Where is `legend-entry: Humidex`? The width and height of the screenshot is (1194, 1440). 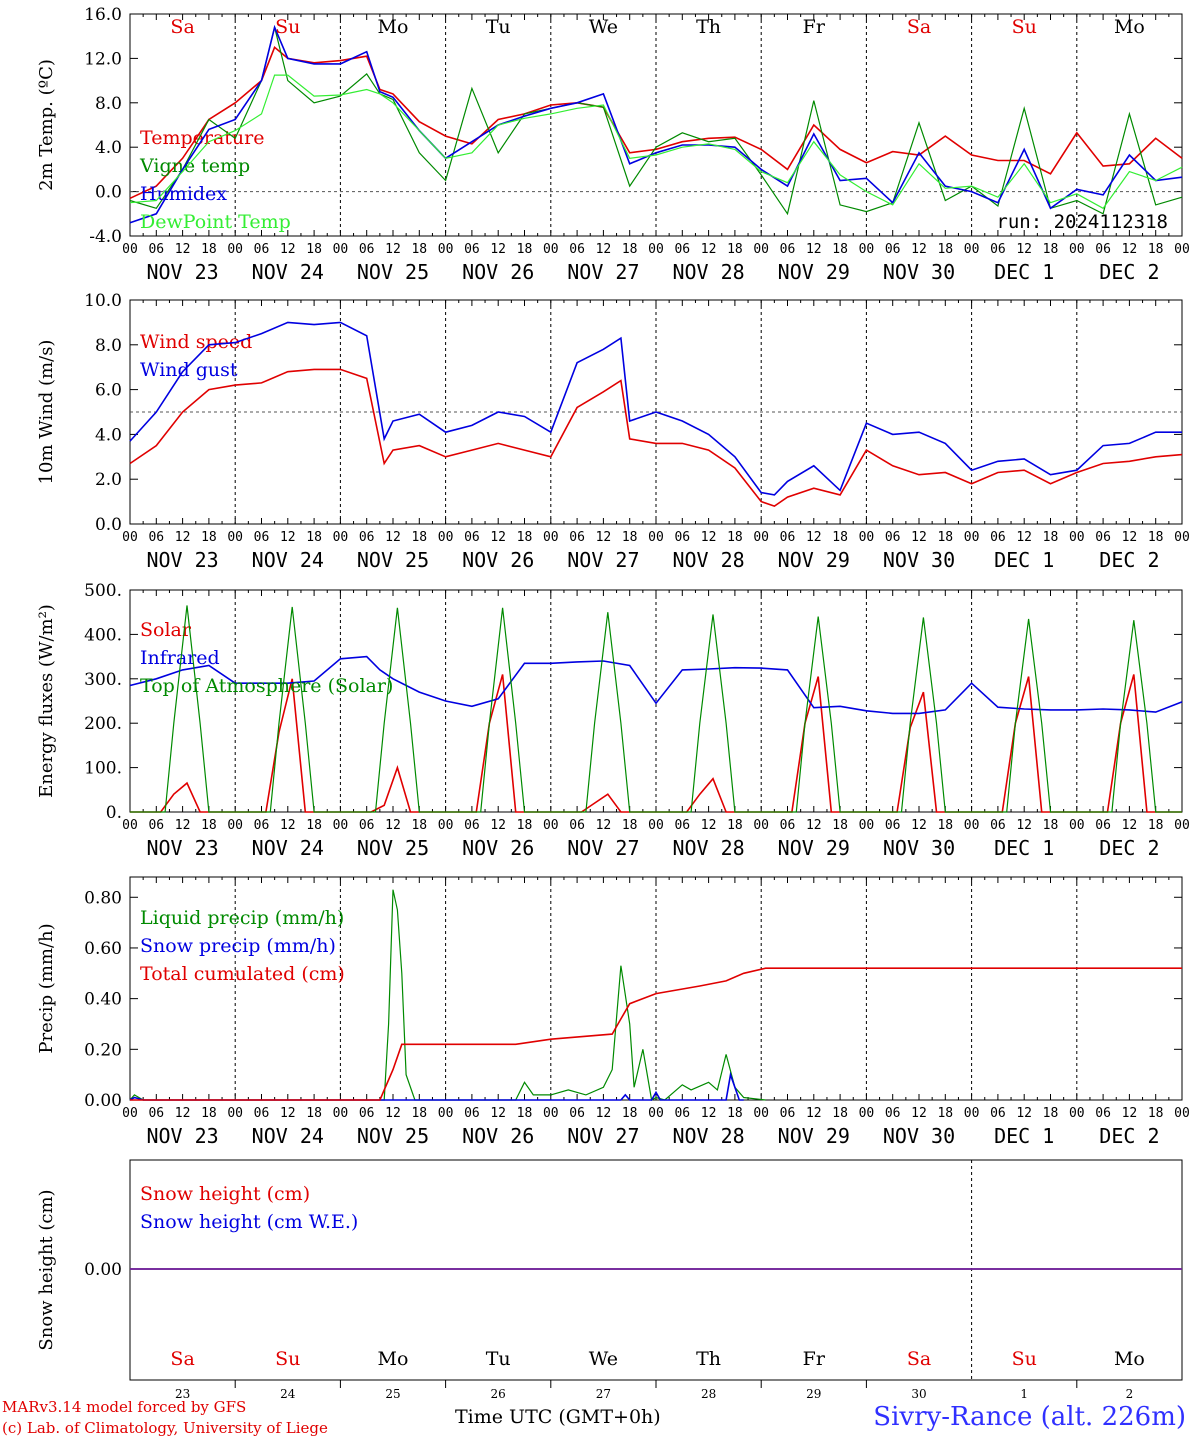
legend-entry: Humidex is located at coordinates (183, 194).